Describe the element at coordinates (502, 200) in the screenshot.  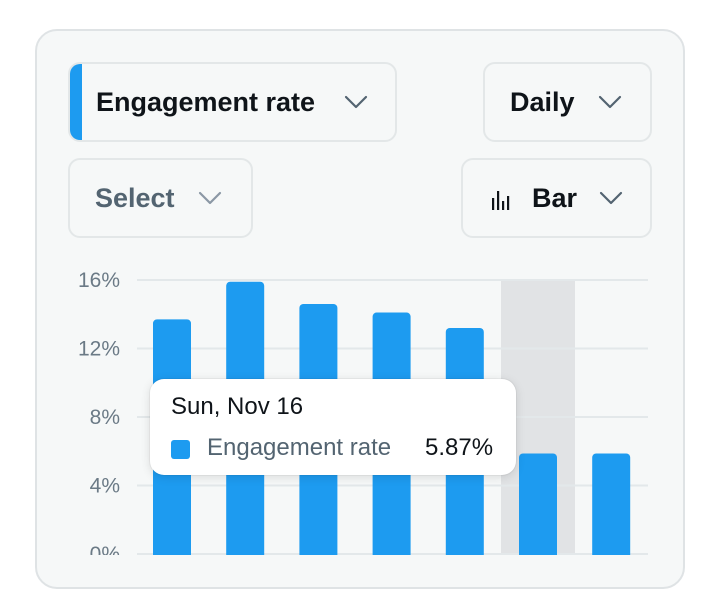
I see `bar-chart-icon` at that location.